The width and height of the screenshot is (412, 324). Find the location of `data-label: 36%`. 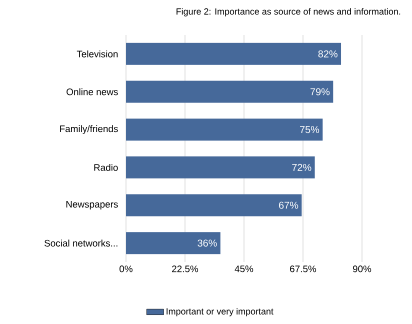

data-label: 36% is located at coordinates (207, 243).